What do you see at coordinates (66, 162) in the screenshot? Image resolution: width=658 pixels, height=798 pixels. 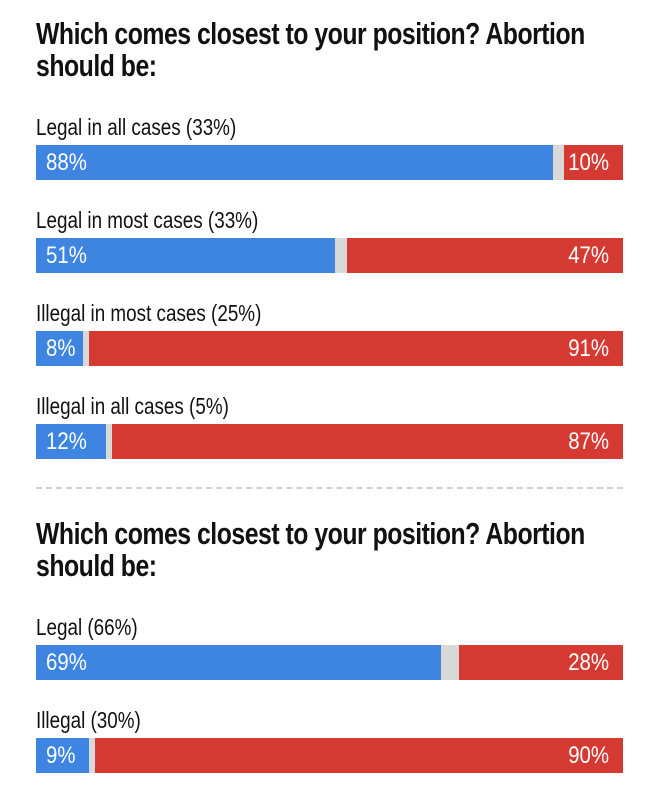 I see `value-label-legal: 88%` at bounding box center [66, 162].